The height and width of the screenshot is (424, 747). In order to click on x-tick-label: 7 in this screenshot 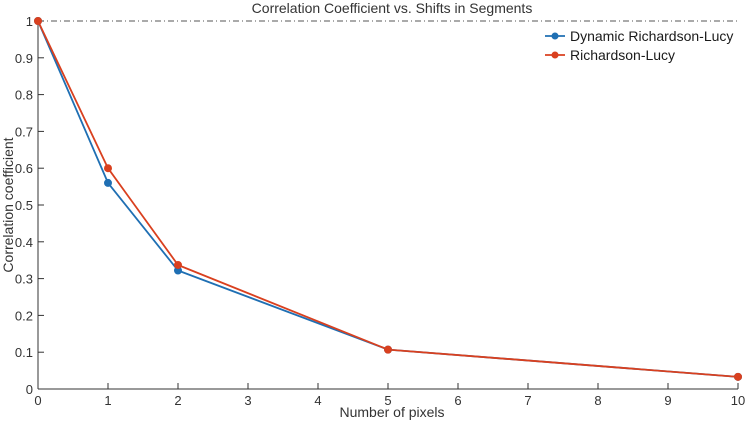, I will do `click(527, 400)`.